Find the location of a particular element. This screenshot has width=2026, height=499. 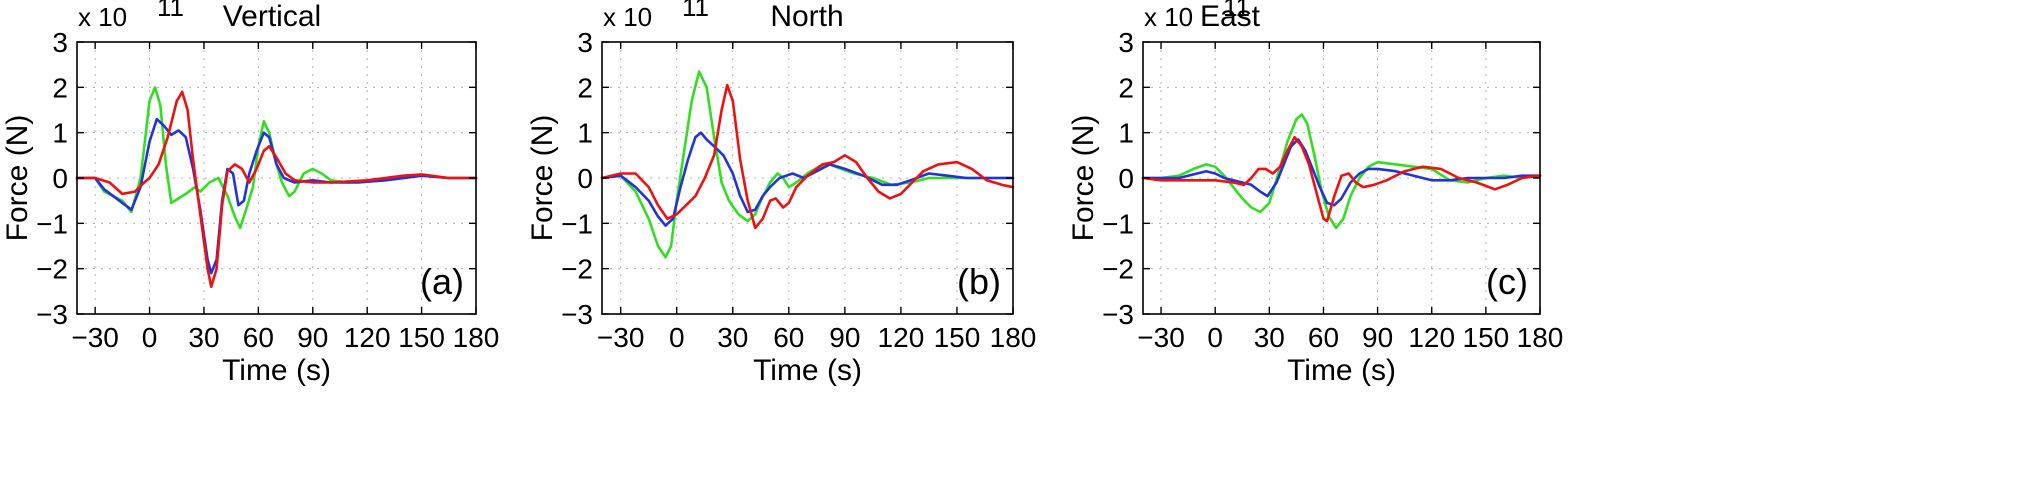

grid is located at coordinates (277, 178).